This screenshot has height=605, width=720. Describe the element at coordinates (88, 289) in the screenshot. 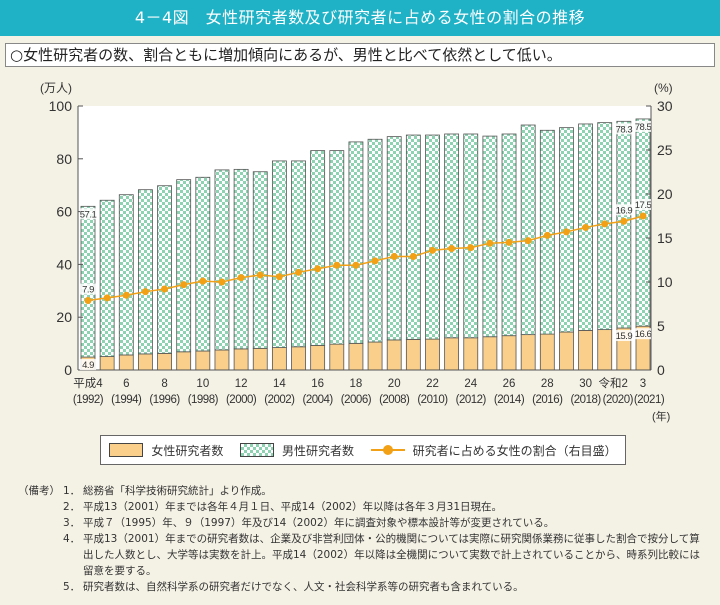

I see `data-label: 7.9` at that location.